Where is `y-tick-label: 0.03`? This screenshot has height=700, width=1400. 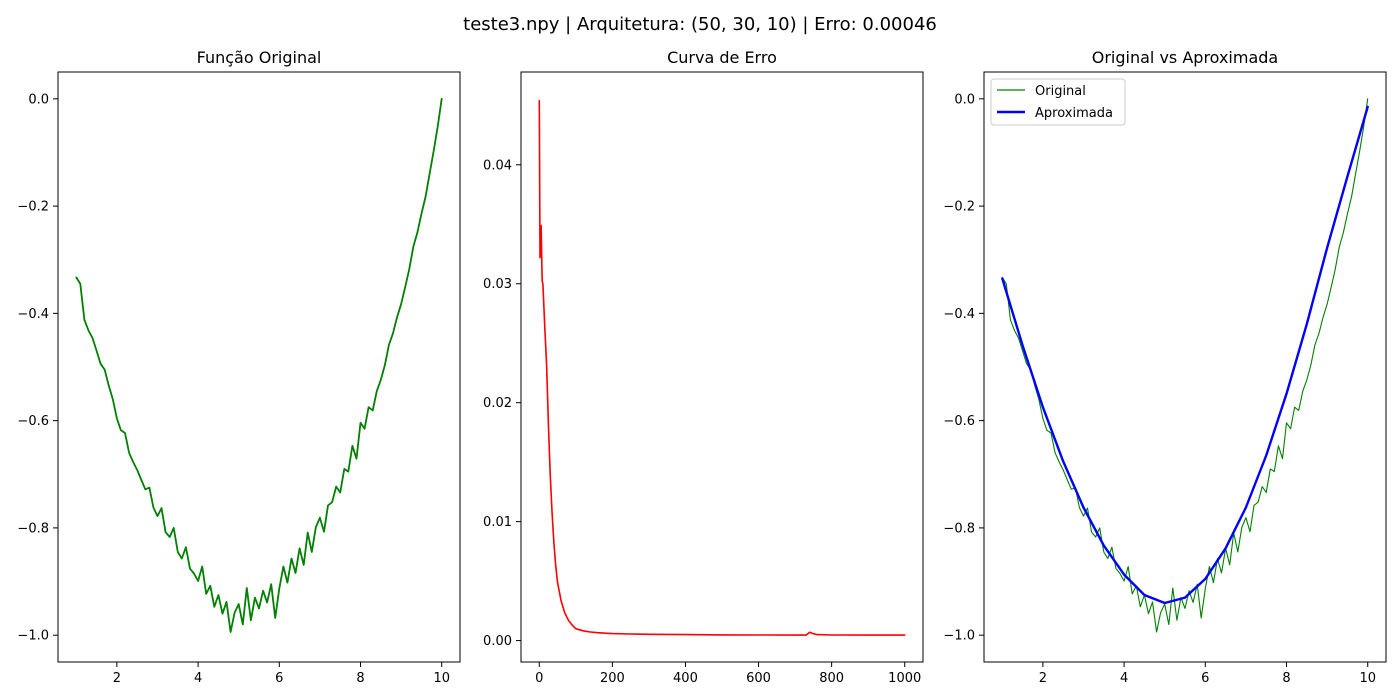
y-tick-label: 0.03 is located at coordinates (497, 284).